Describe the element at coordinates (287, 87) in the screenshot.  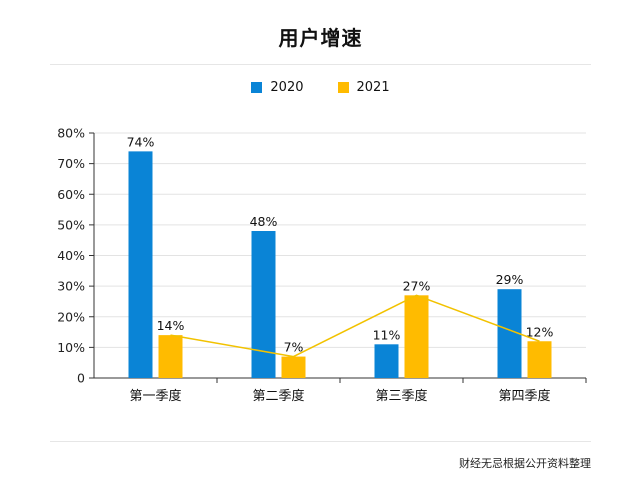
I see `legend-label-2020: 2020` at that location.